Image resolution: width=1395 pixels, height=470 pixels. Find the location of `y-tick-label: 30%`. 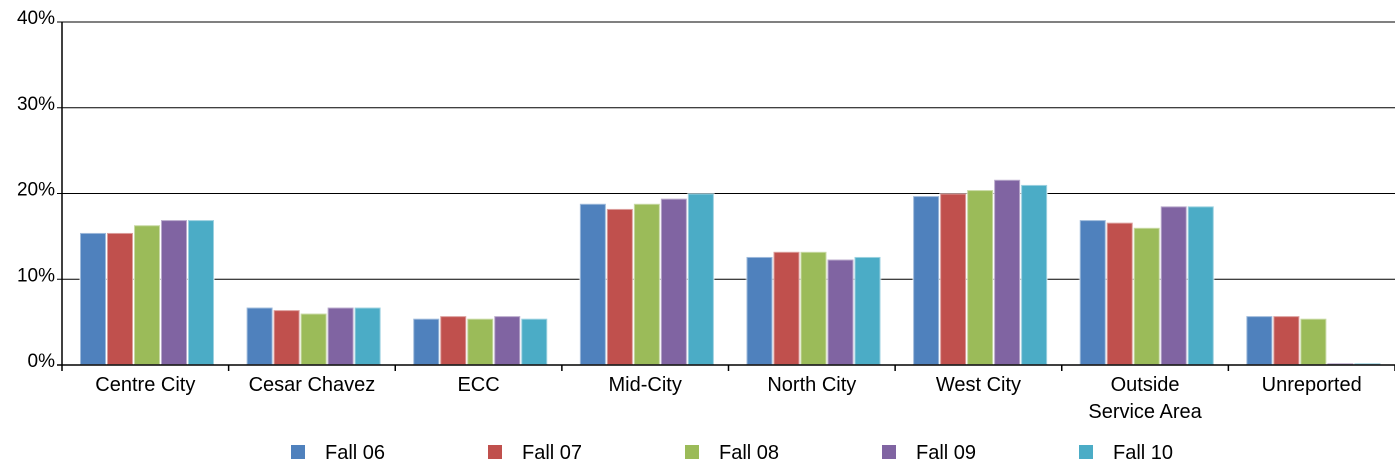

y-tick-label: 30% is located at coordinates (36, 104).